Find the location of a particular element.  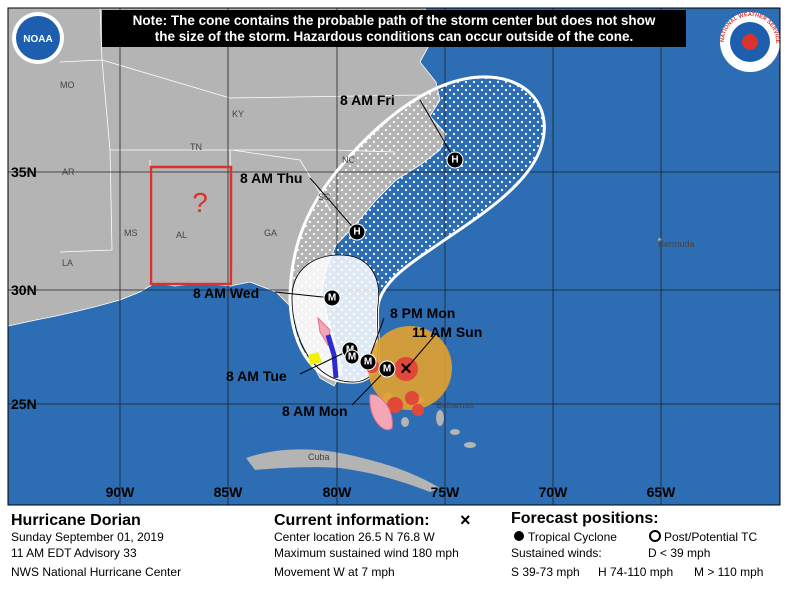

state-label: MO is located at coordinates (67, 85).